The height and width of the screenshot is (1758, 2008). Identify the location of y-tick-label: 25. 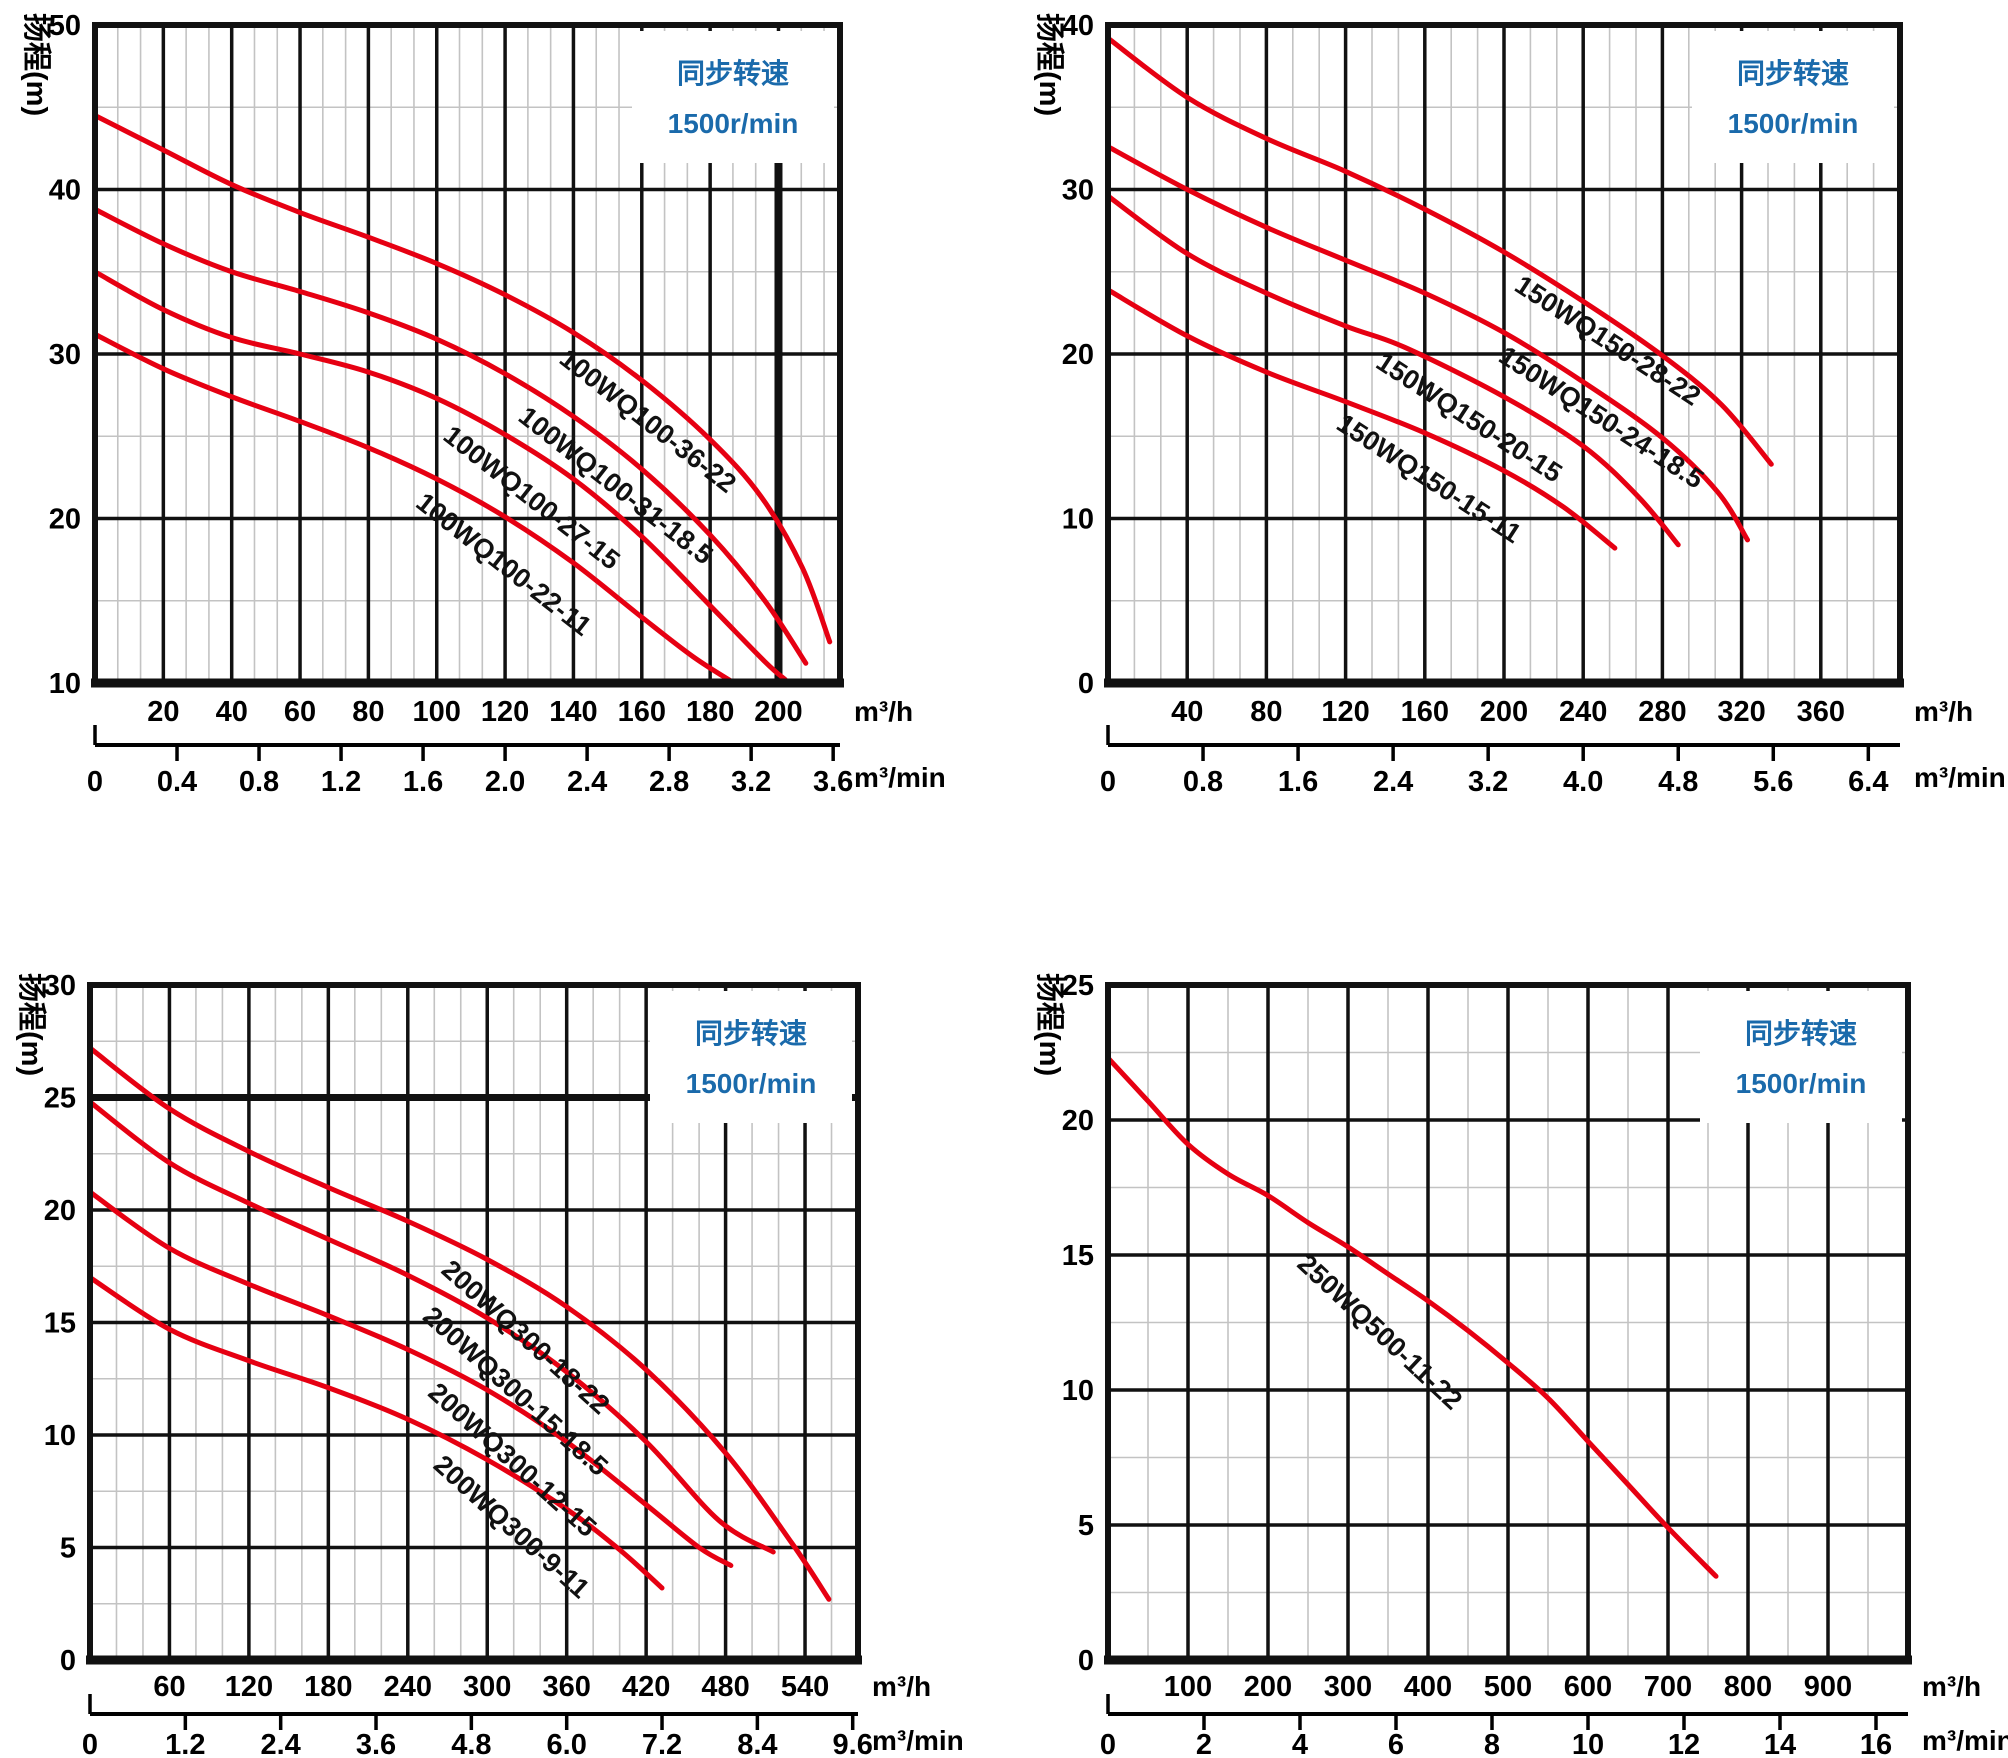
(60, 1099).